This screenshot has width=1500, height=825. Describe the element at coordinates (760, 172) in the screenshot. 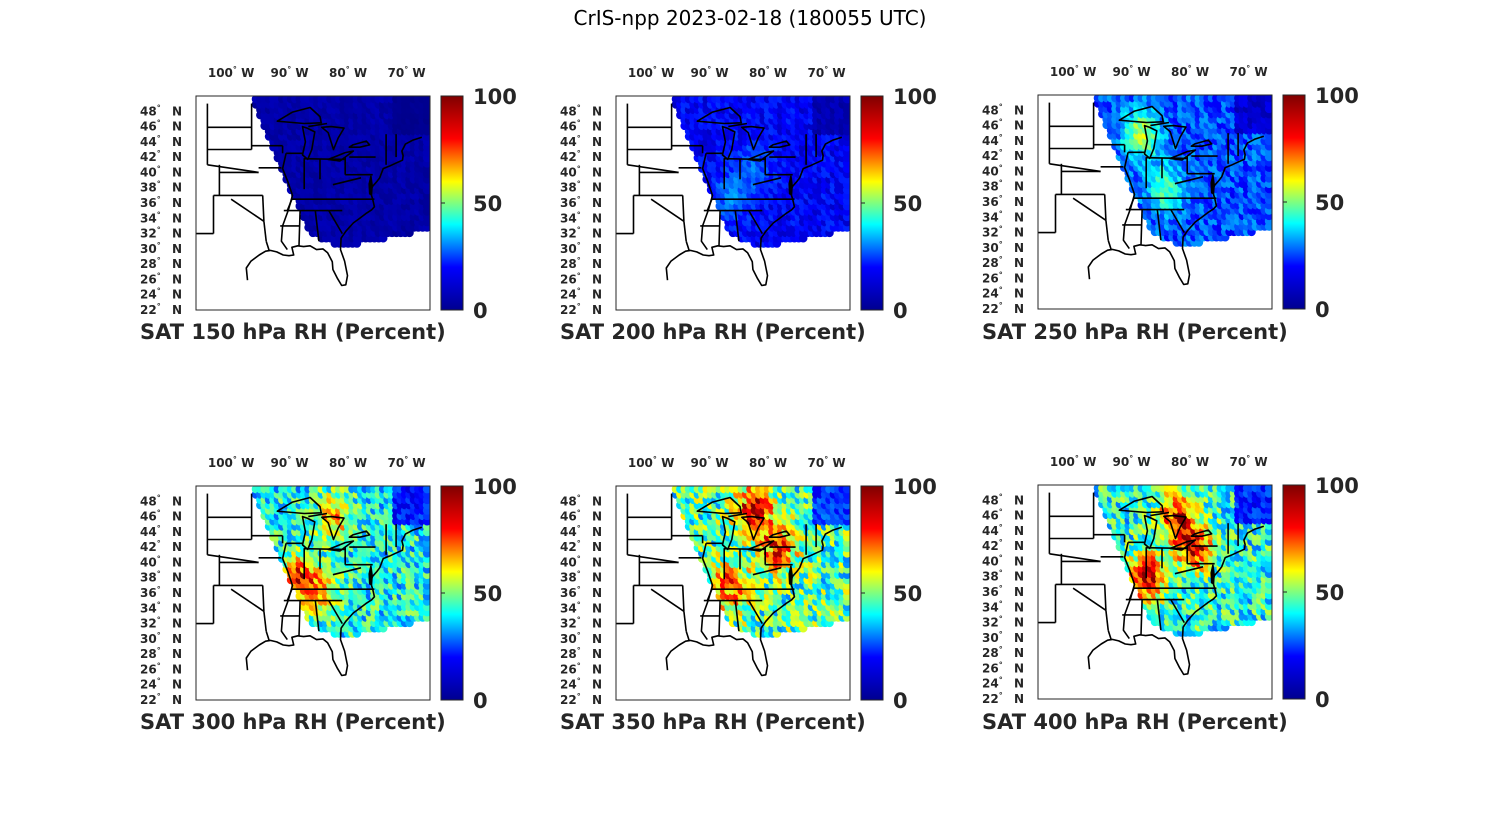

I see `rh-swath` at that location.